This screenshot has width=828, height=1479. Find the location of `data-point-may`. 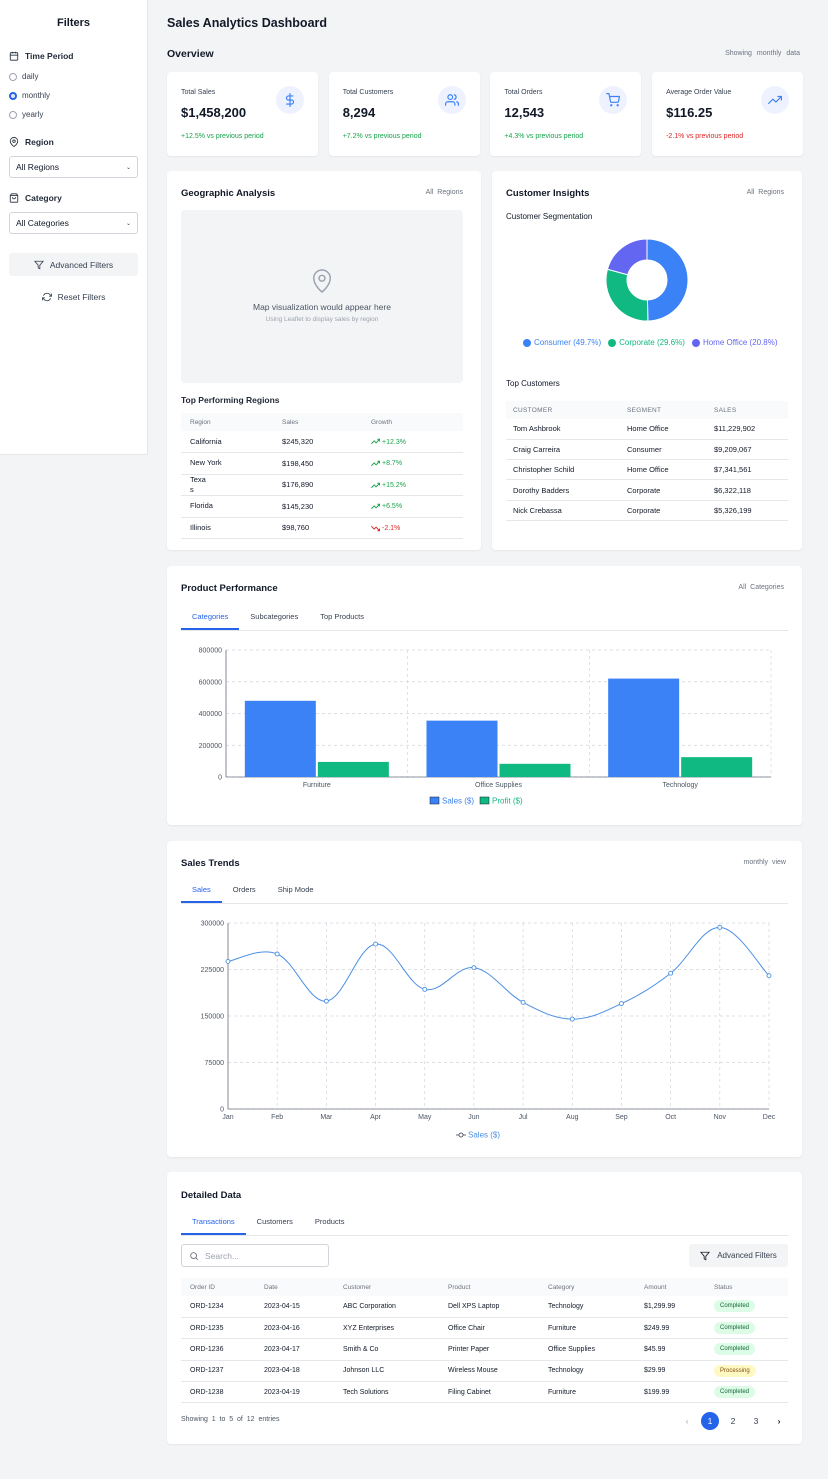

data-point-may is located at coordinates (425, 989).